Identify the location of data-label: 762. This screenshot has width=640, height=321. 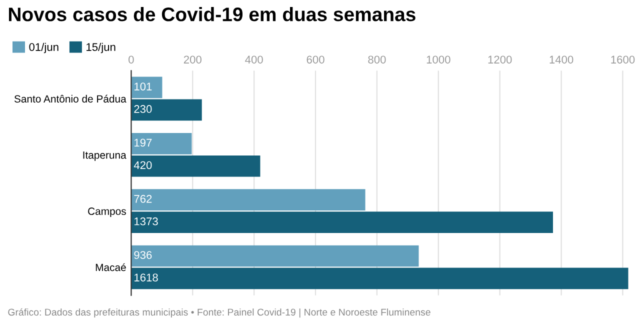
(143, 198).